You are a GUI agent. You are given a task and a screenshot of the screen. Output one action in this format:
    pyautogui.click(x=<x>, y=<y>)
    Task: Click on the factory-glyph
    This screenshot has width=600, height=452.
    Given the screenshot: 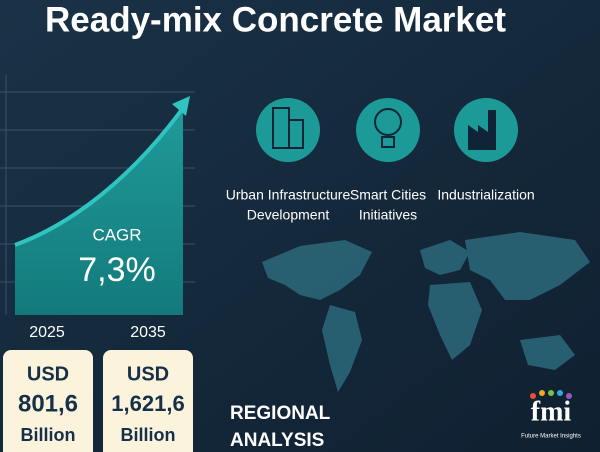 What is the action you would take?
    pyautogui.click(x=482, y=130)
    